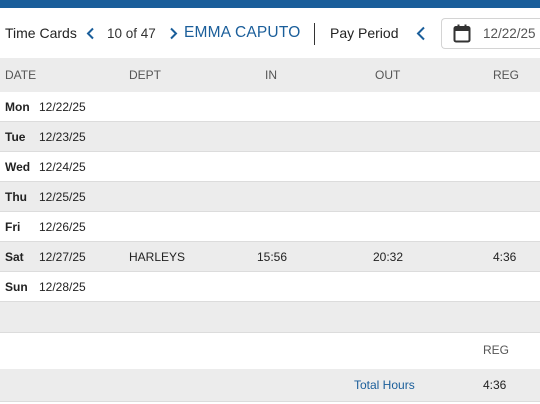 The height and width of the screenshot is (404, 540). I want to click on previous-employee-button, so click(90, 33).